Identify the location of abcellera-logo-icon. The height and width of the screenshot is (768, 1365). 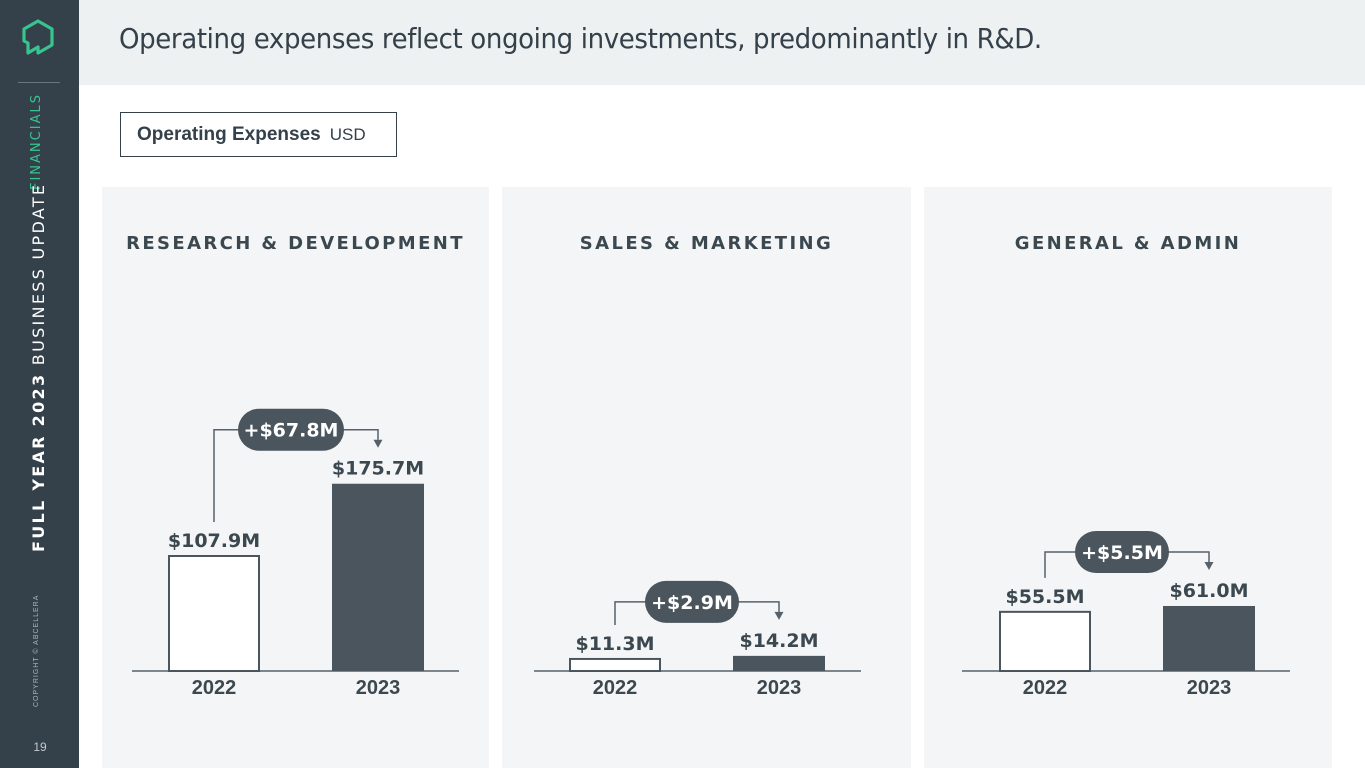
(38, 37).